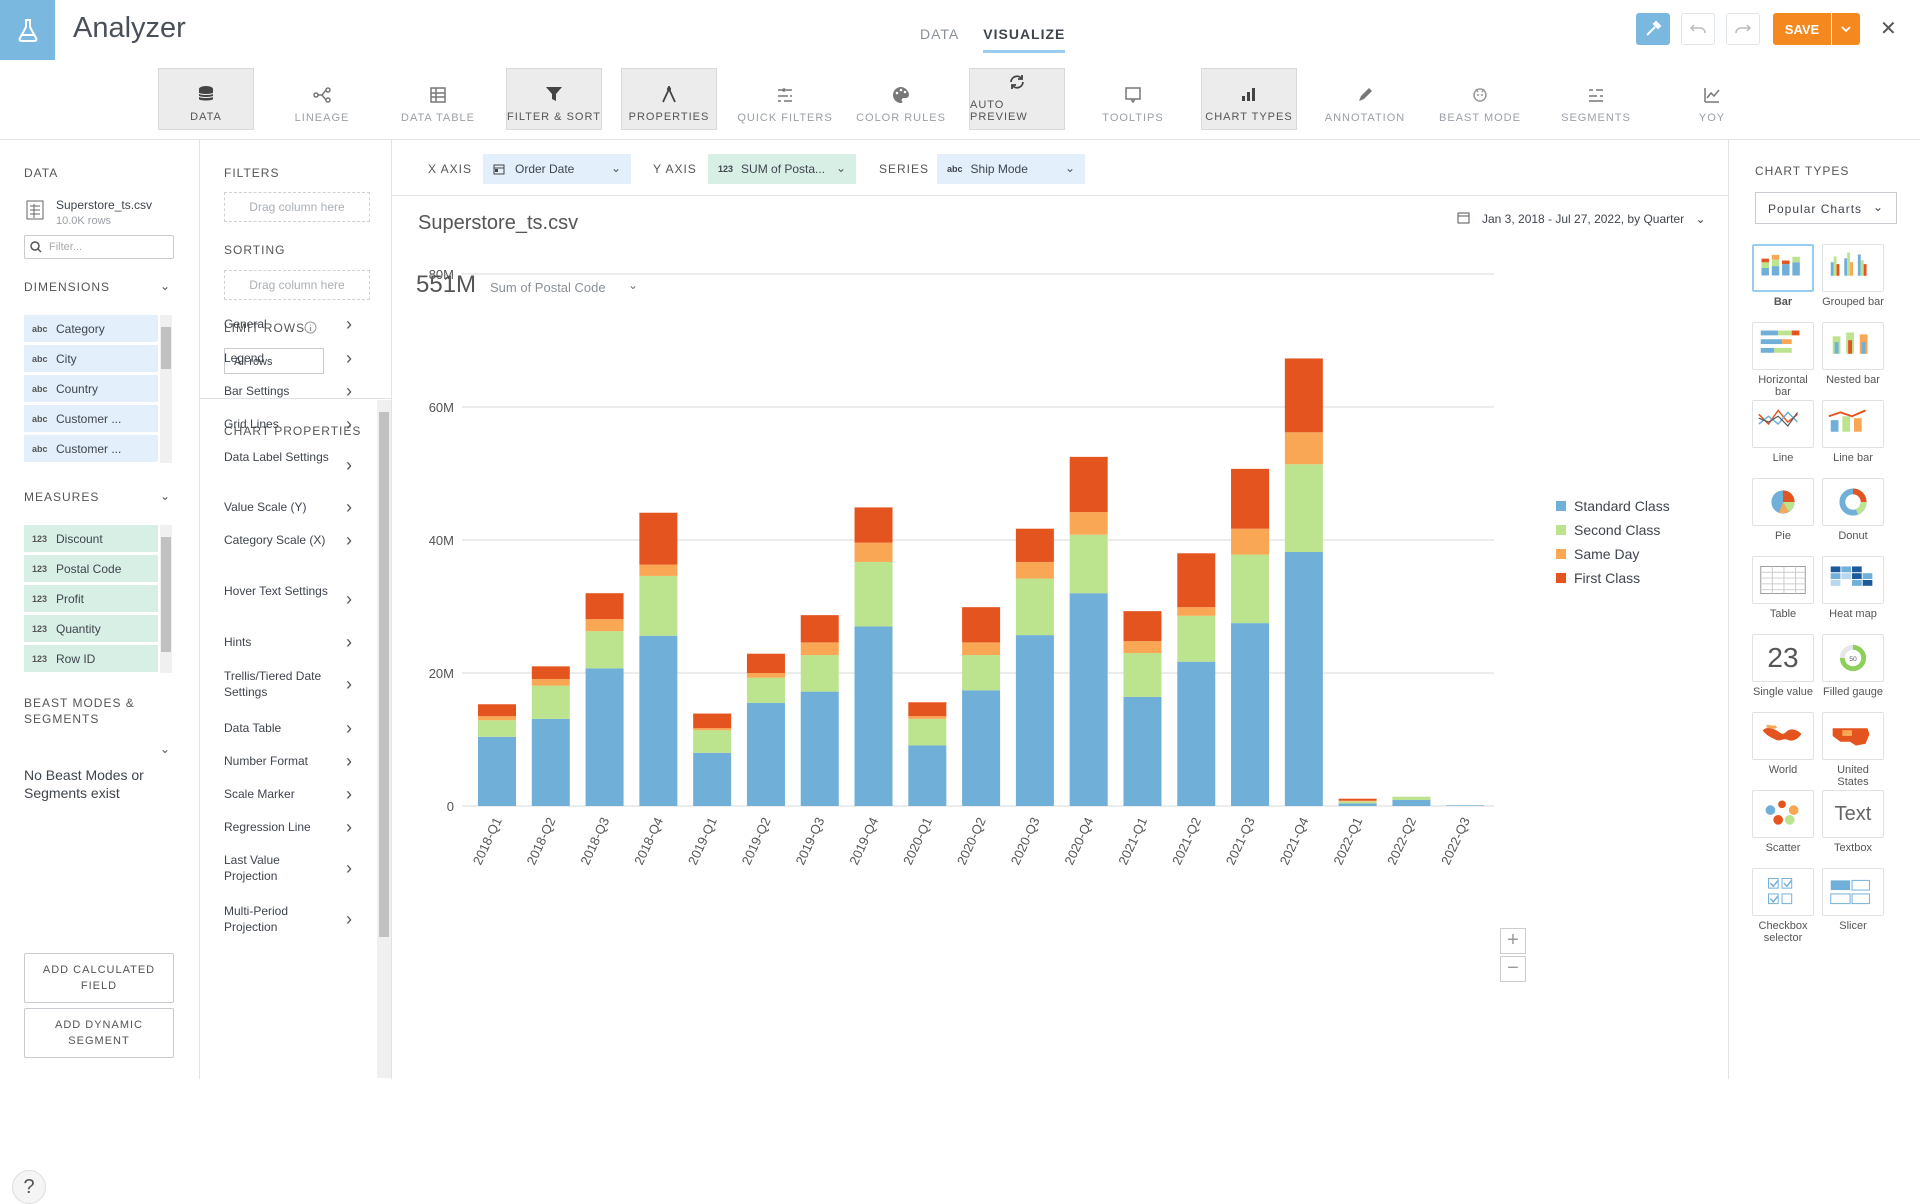  Describe the element at coordinates (290, 358) in the screenshot. I see `chart-property-item: Legend` at that location.